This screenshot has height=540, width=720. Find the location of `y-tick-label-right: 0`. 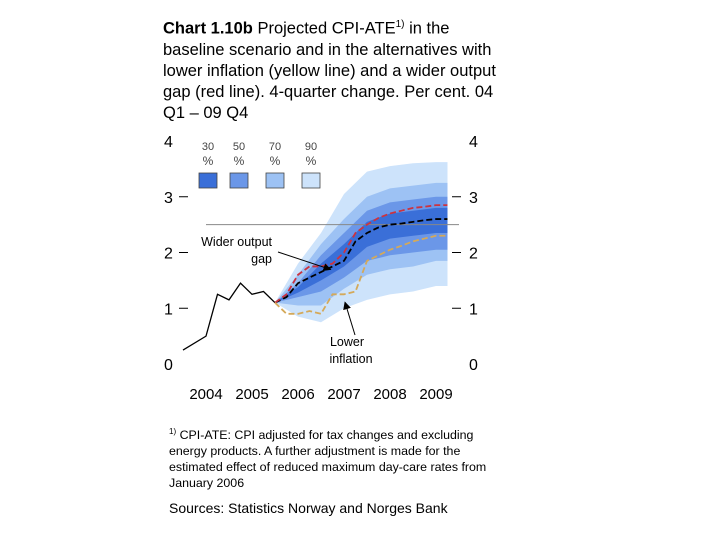

y-tick-label-right: 0 is located at coordinates (473, 365).